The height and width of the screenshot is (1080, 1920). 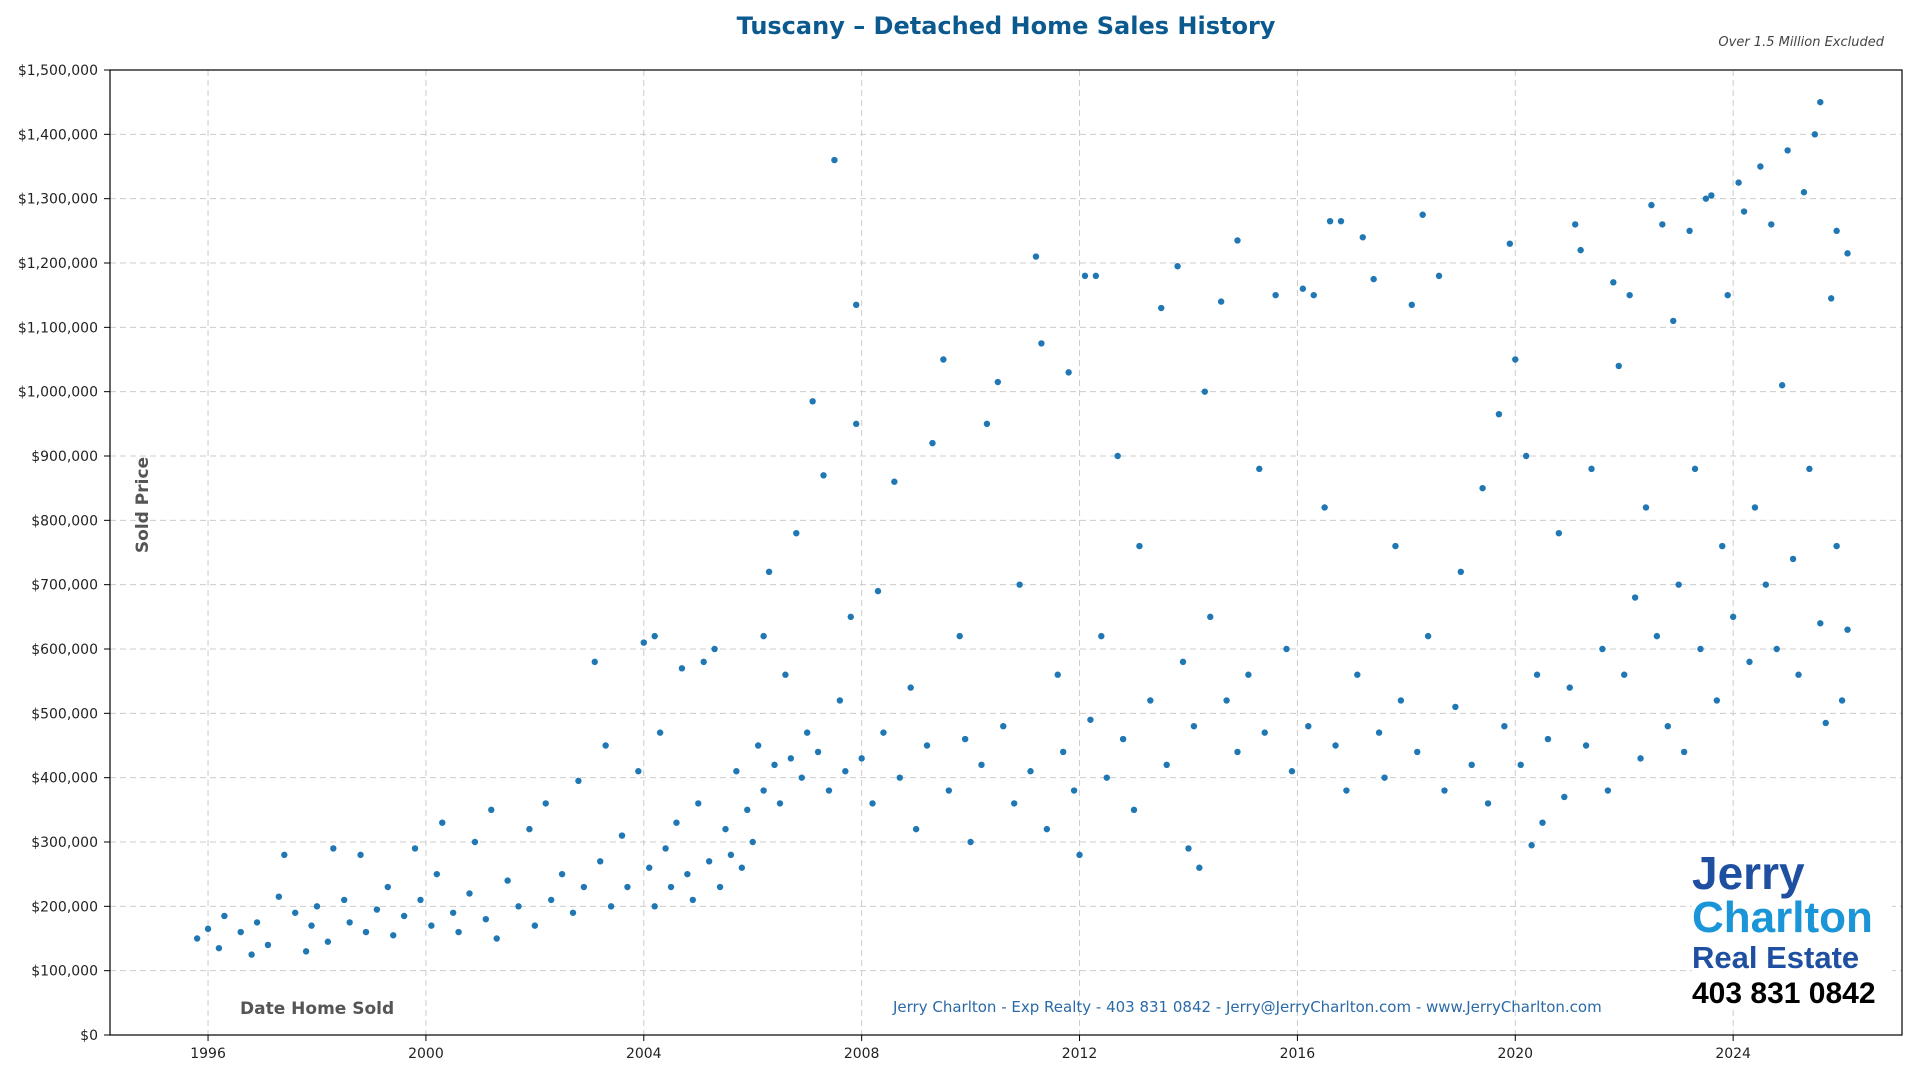 I want to click on chart-title: Tuscany – Detached Home Sales History, so click(x=1006, y=26).